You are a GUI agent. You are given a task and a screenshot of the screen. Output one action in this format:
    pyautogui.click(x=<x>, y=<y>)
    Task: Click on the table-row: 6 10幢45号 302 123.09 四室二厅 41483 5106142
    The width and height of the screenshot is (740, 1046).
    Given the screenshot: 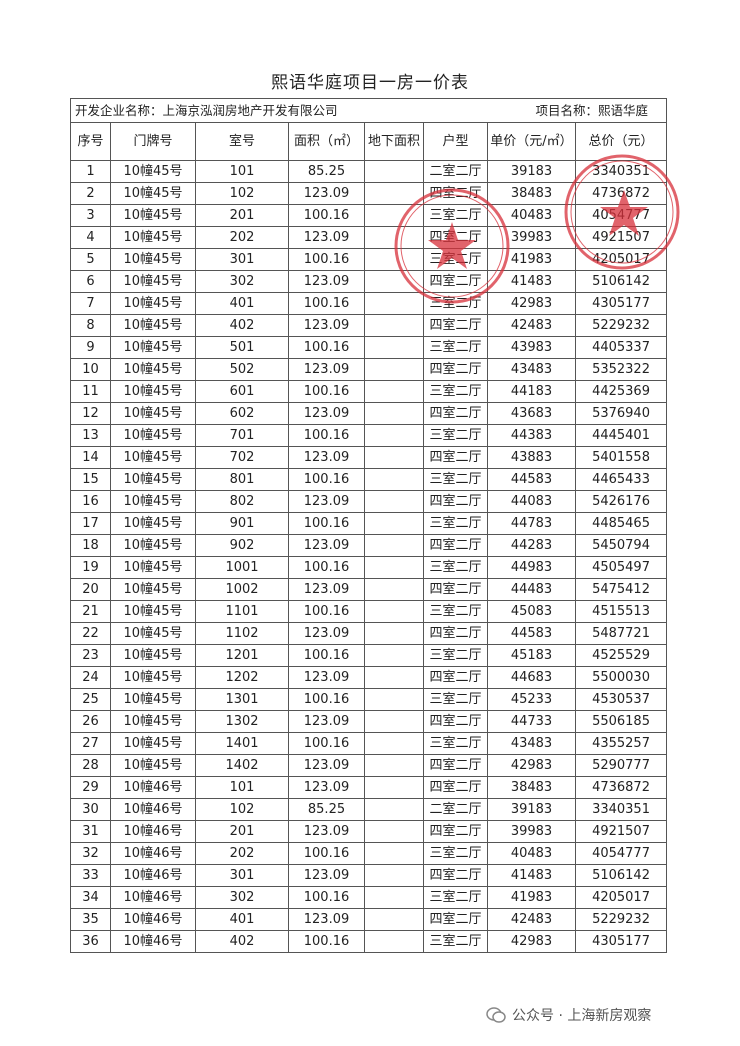 What is the action you would take?
    pyautogui.click(x=369, y=281)
    